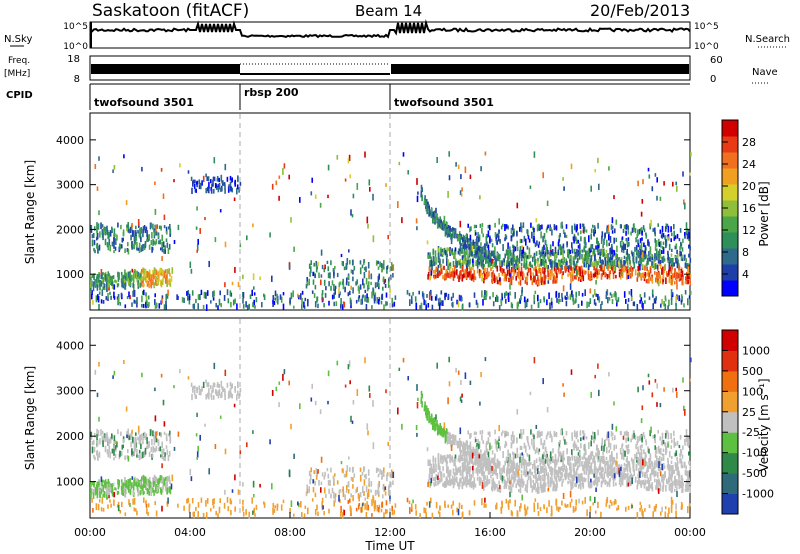 The width and height of the screenshot is (800, 554). What do you see at coordinates (70, 274) in the screenshot?
I see `power-ytick-label-1000: 1000` at bounding box center [70, 274].